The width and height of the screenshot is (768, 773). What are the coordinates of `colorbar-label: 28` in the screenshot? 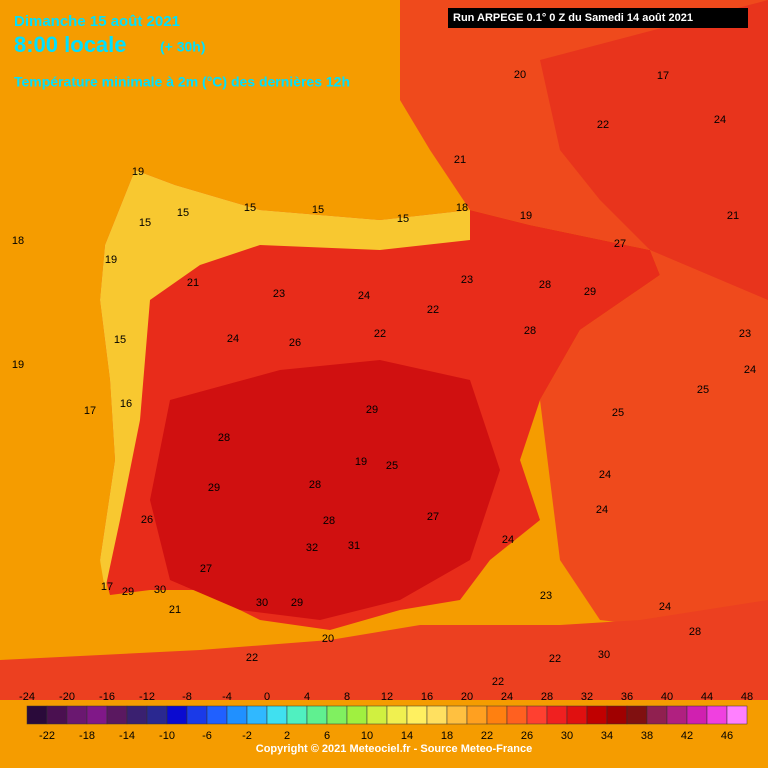 It's located at (547, 697).